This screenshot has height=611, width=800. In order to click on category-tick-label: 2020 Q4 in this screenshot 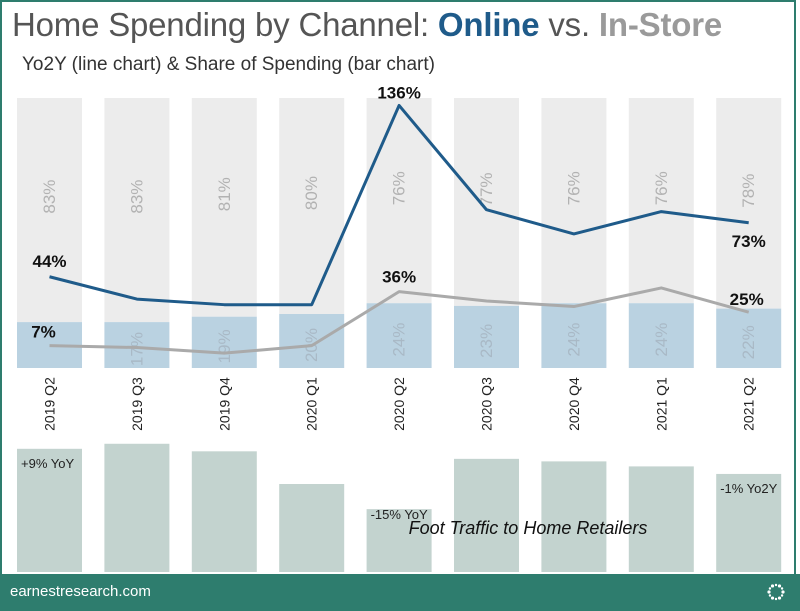, I will do `click(574, 404)`.